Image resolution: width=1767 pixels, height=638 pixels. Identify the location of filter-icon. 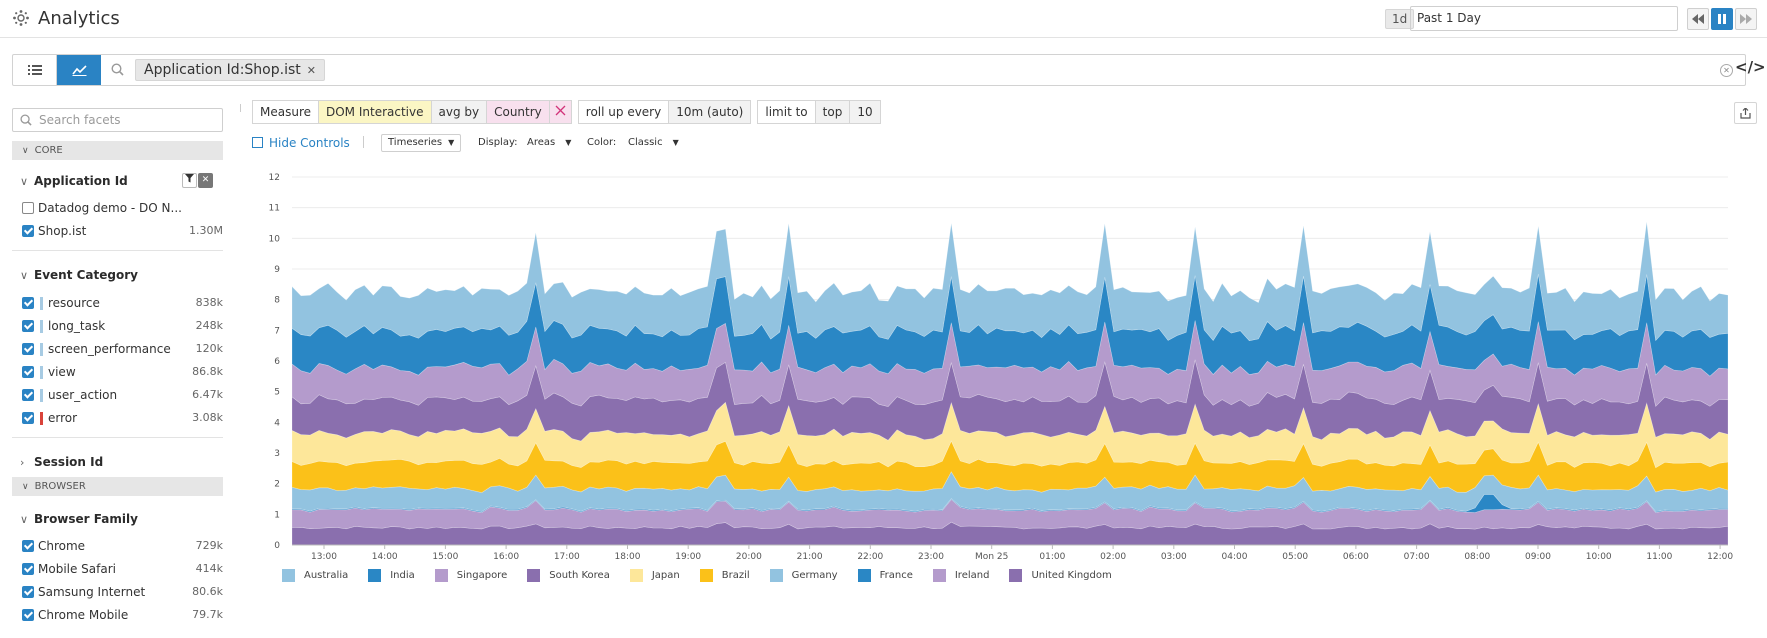
(189, 180).